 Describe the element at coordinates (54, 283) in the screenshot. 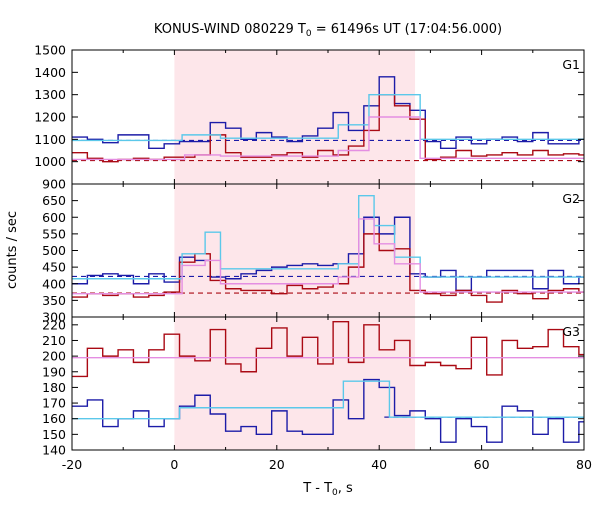

I see `y-tick-label: 400` at that location.